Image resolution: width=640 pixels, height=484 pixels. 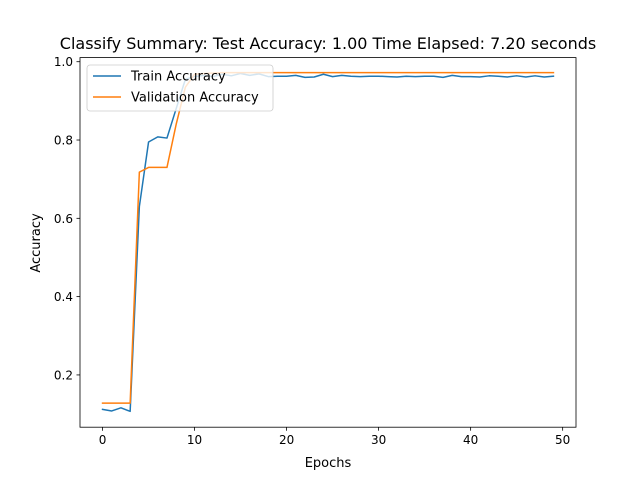 I want to click on x-tick-label: 30, so click(x=378, y=440).